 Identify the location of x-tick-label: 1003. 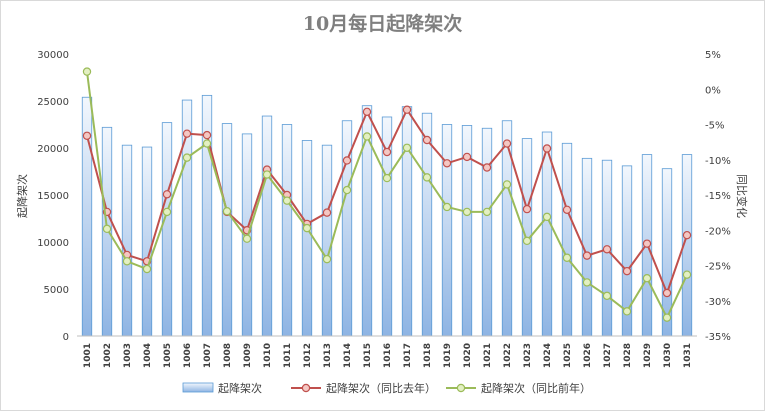
(128, 355).